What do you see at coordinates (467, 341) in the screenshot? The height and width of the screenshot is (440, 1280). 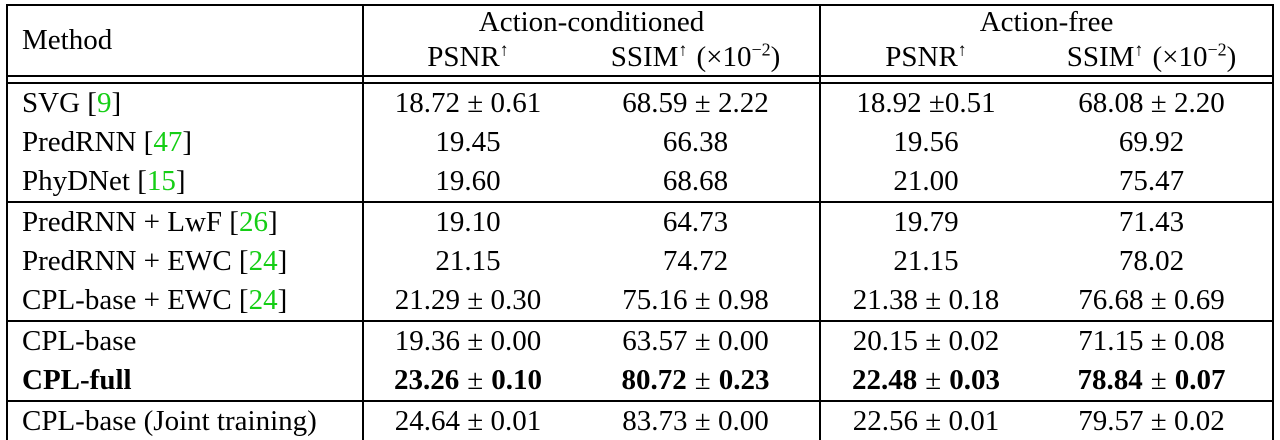 I see `psnr-cell-action-conditioned: 19.36 ± 0.00` at bounding box center [467, 341].